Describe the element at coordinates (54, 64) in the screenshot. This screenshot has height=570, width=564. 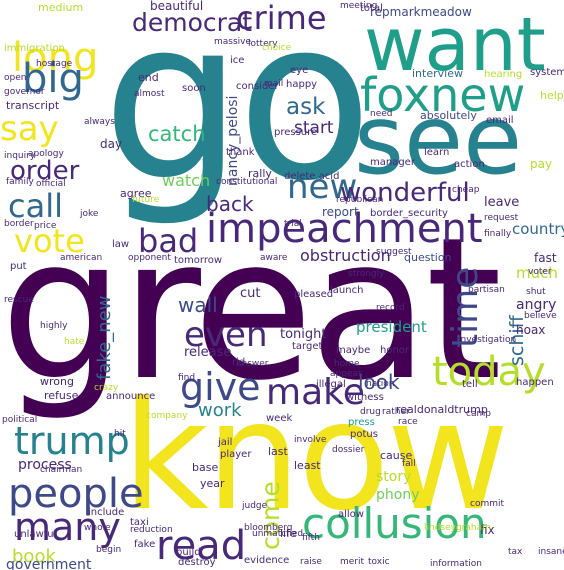
I see `cloud-word: hostage` at that location.